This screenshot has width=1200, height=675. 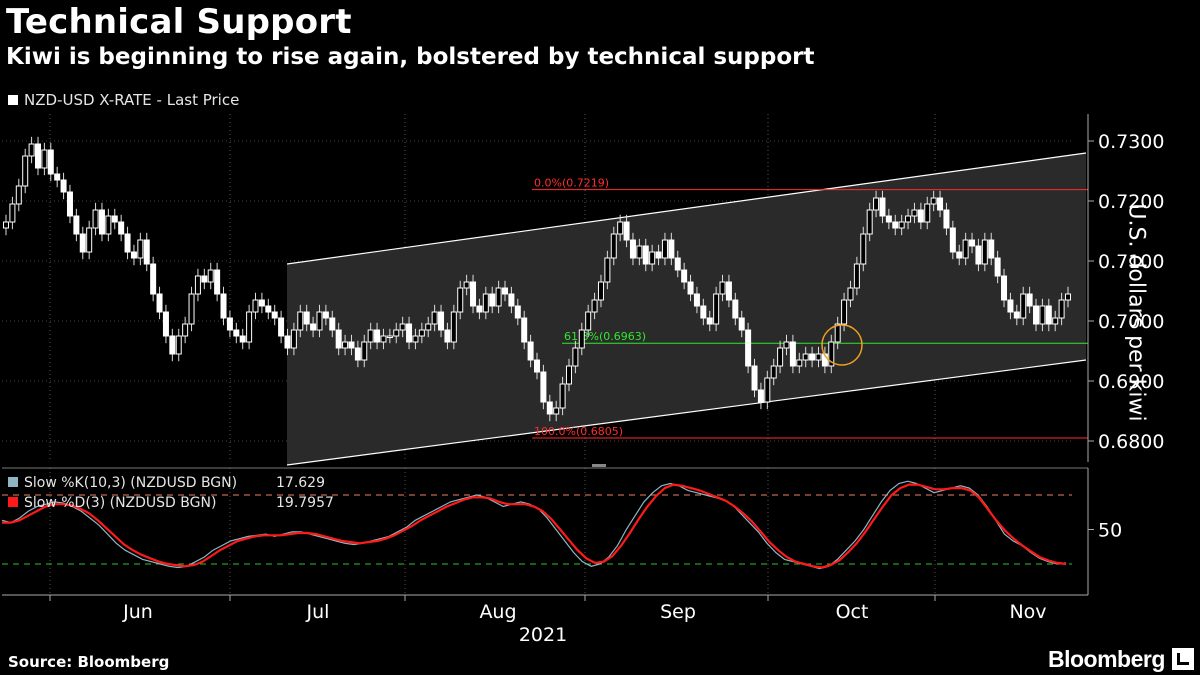 I want to click on price-axis: 0.7300 0.7200 0.7100 0.7000 0.6900 0.6800, so click(x=1125, y=288).